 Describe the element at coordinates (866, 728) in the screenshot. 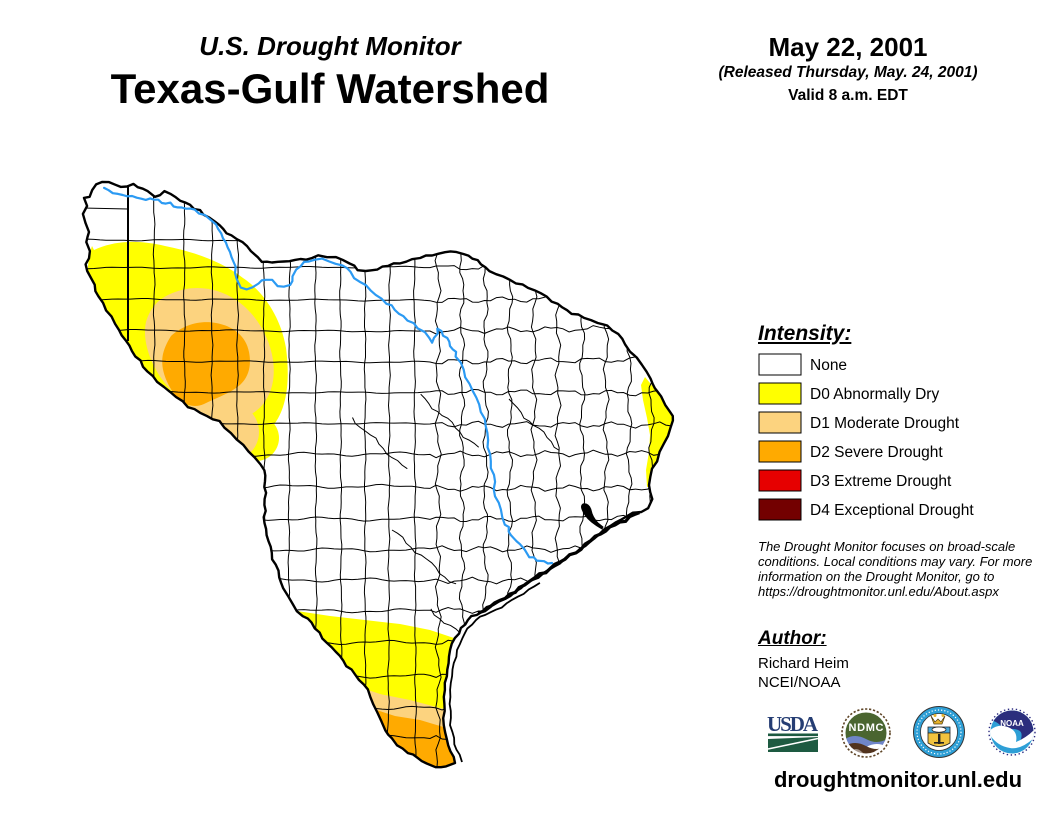

I see `svg-text: NDMC` at that location.